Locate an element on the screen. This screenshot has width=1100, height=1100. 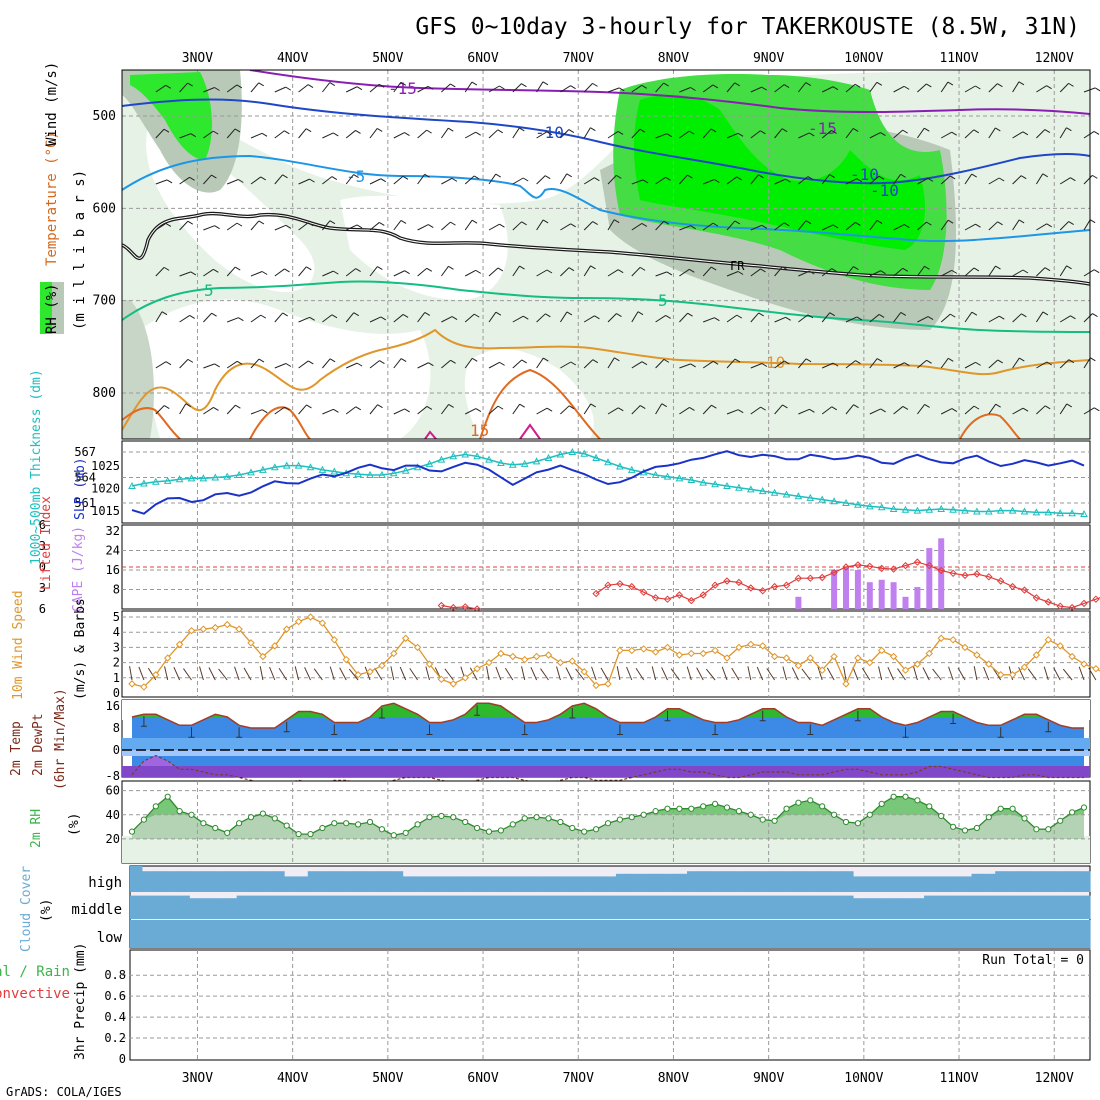
cloud-level-high: high is located at coordinates (105, 883).